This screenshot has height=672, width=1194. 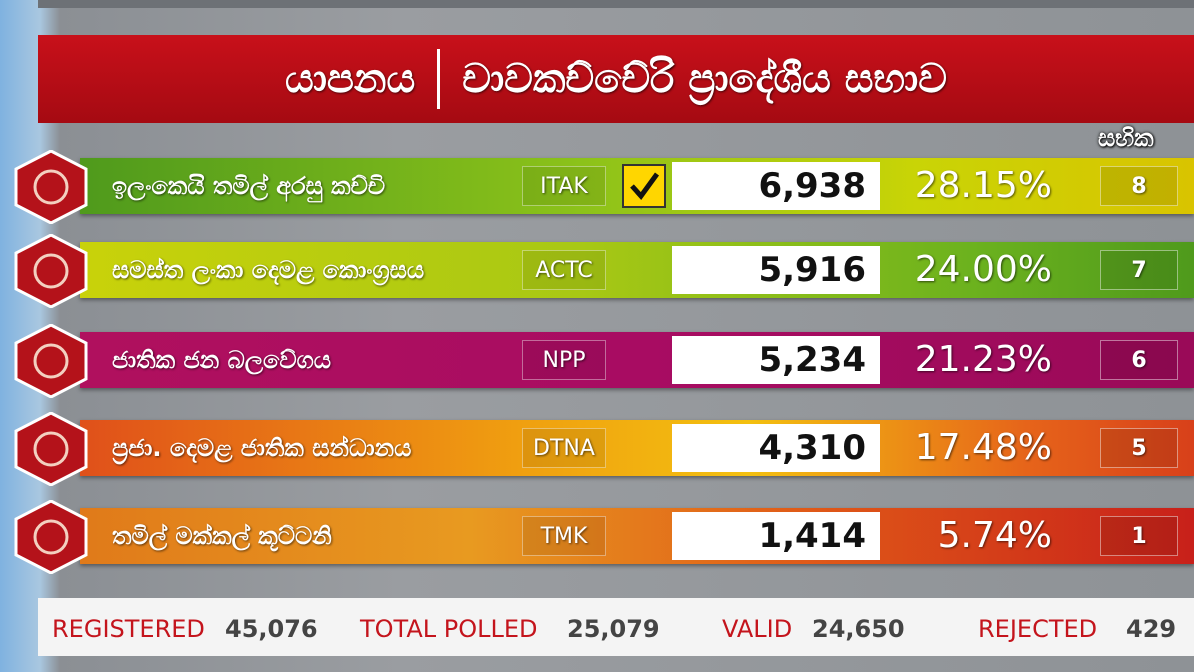 I want to click on party-name: තමිල් මක්කල් කූට්ටනි, so click(x=222, y=536).